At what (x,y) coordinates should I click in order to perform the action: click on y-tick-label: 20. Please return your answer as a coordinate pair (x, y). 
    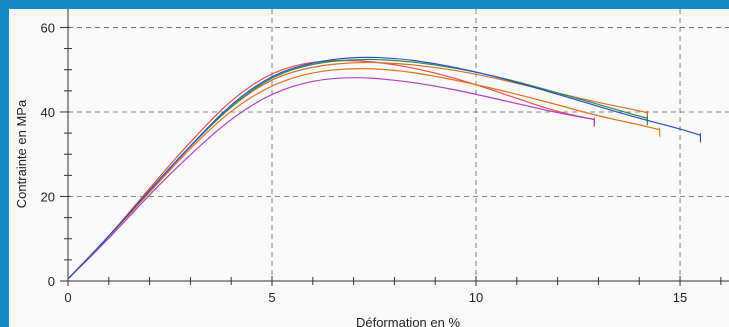
    Looking at the image, I should click on (48, 196).